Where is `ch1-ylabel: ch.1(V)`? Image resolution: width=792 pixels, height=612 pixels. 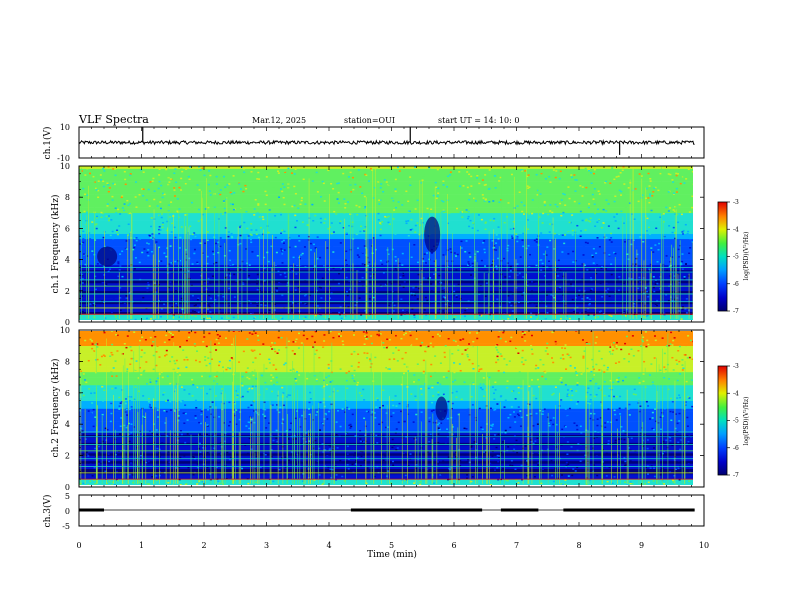
ch1-ylabel: ch.1(V) is located at coordinates (47, 143).